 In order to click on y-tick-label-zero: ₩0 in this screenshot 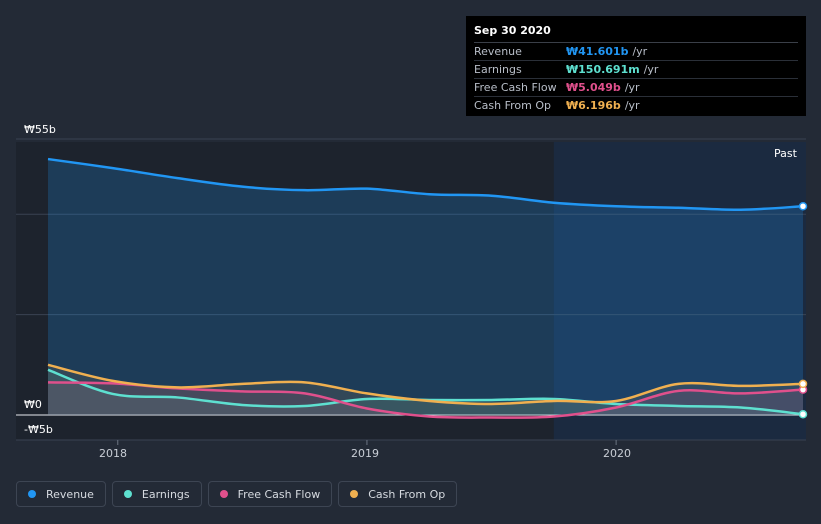, I will do `click(33, 404)`.